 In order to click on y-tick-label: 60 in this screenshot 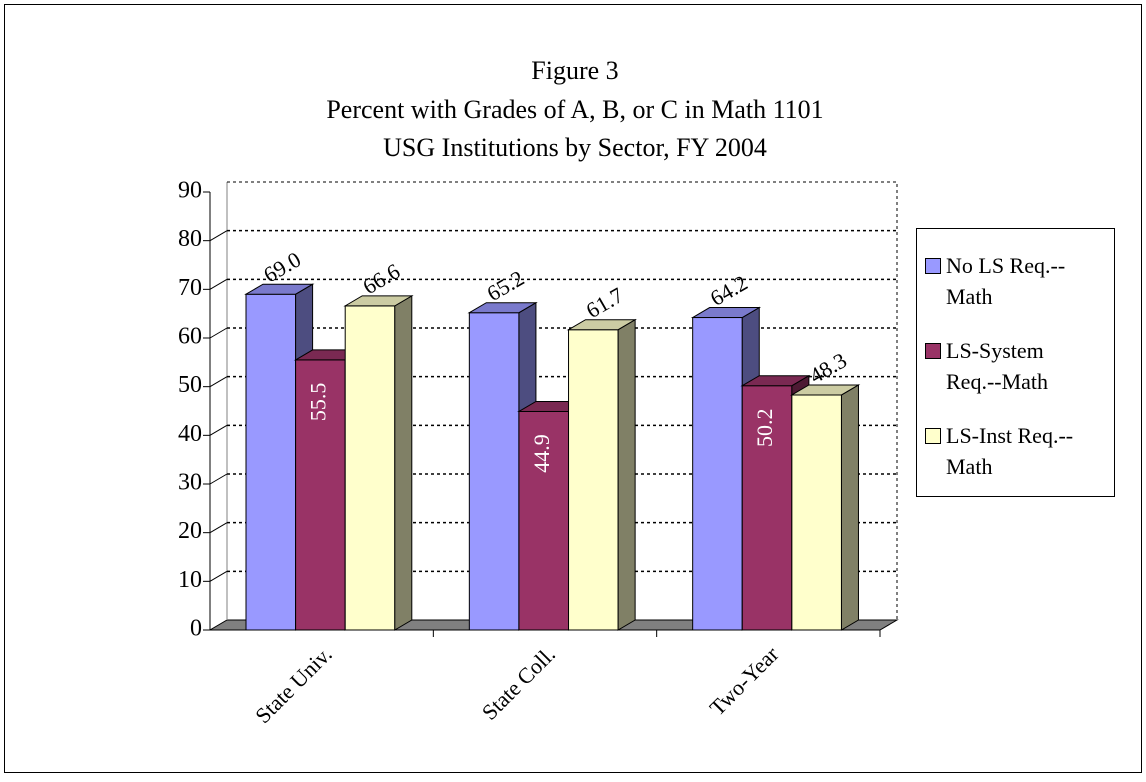, I will do `click(190, 337)`.